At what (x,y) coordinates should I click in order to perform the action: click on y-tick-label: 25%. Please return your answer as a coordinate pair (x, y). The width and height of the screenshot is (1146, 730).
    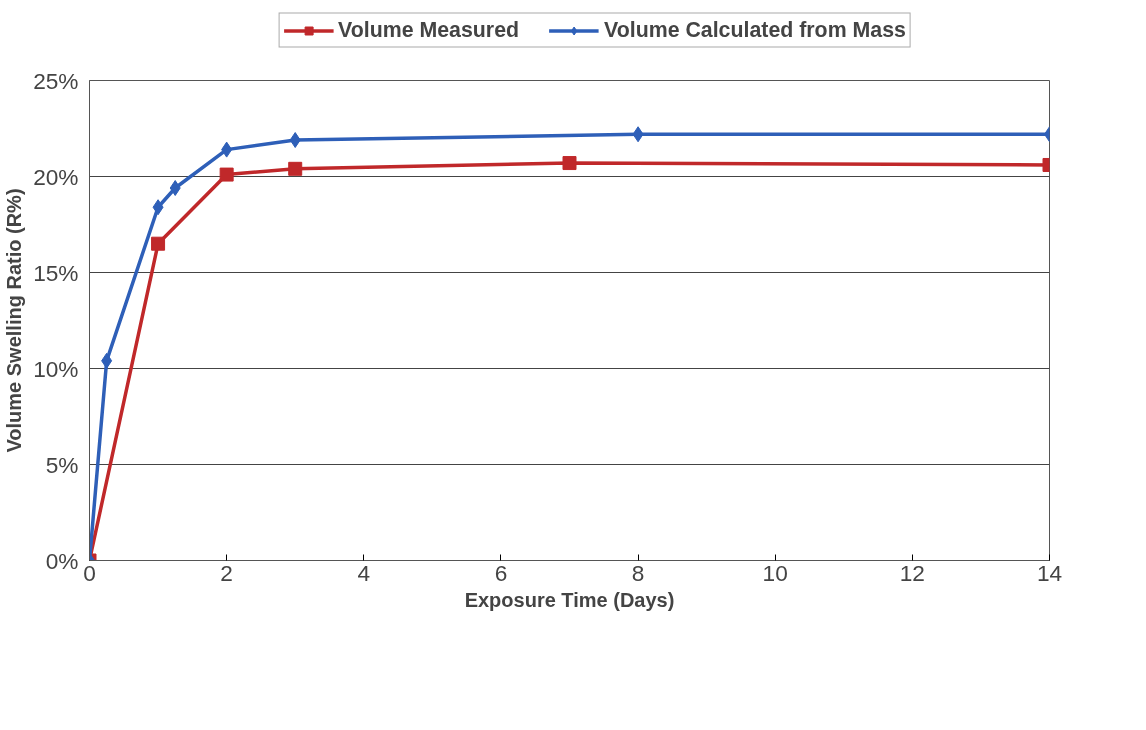
    Looking at the image, I should click on (56, 80).